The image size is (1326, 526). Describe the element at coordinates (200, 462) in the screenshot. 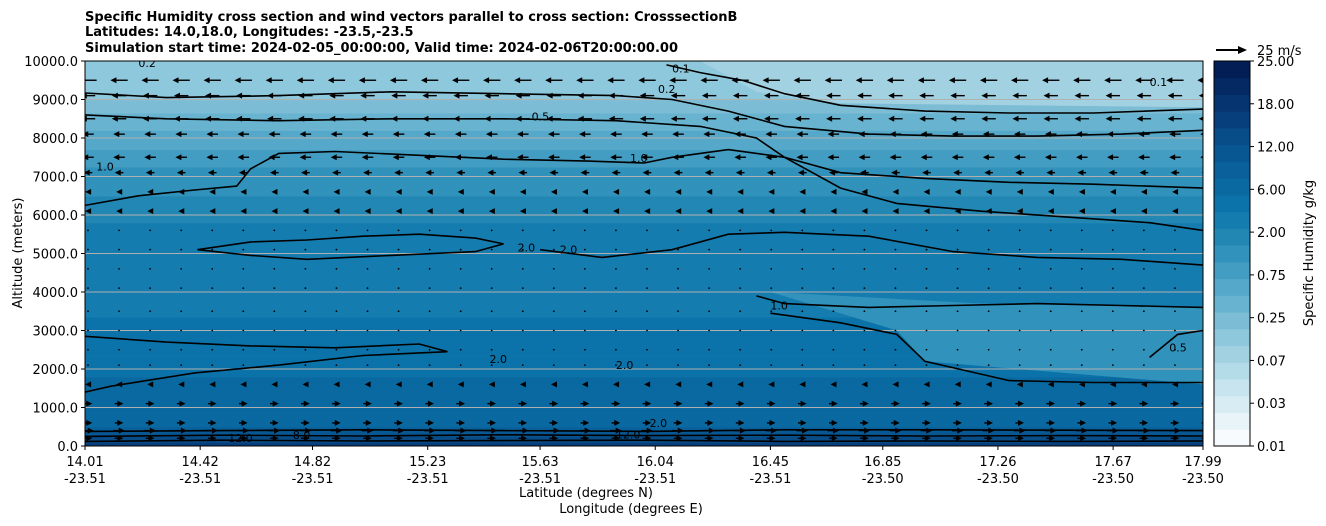

I see `x-tick-label-lat: 14.42` at that location.